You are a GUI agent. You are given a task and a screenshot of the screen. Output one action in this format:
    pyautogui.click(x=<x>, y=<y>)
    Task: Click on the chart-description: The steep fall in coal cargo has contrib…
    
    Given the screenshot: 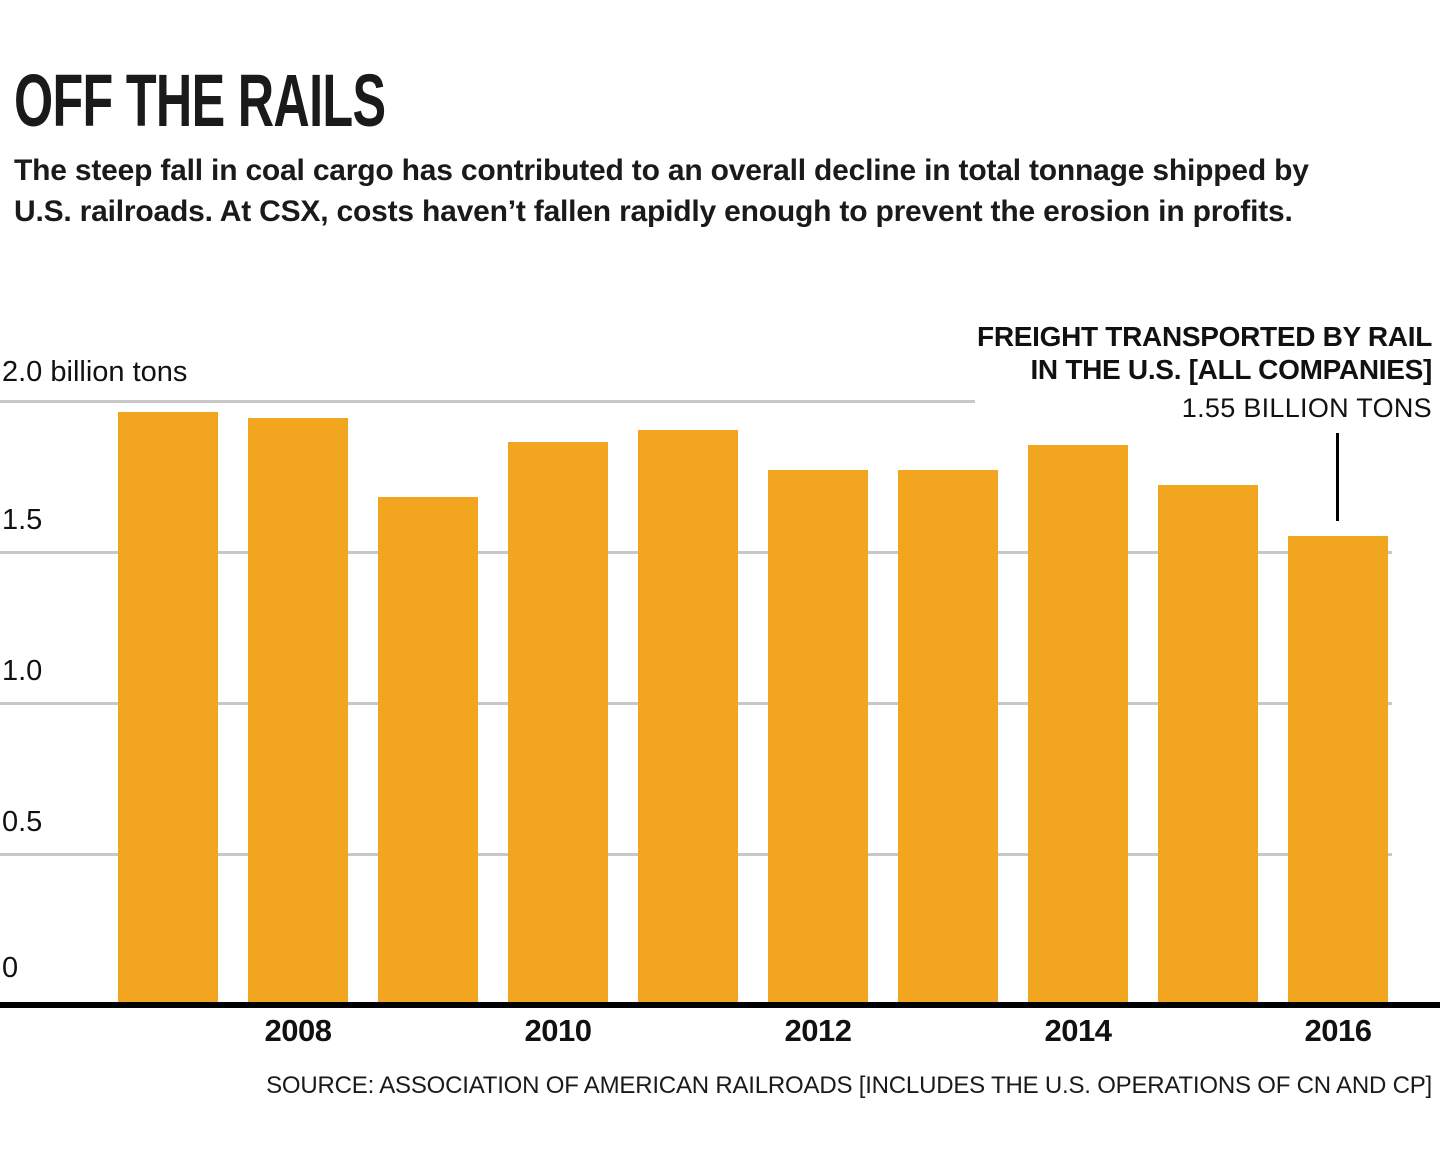 What is the action you would take?
    pyautogui.click(x=661, y=191)
    